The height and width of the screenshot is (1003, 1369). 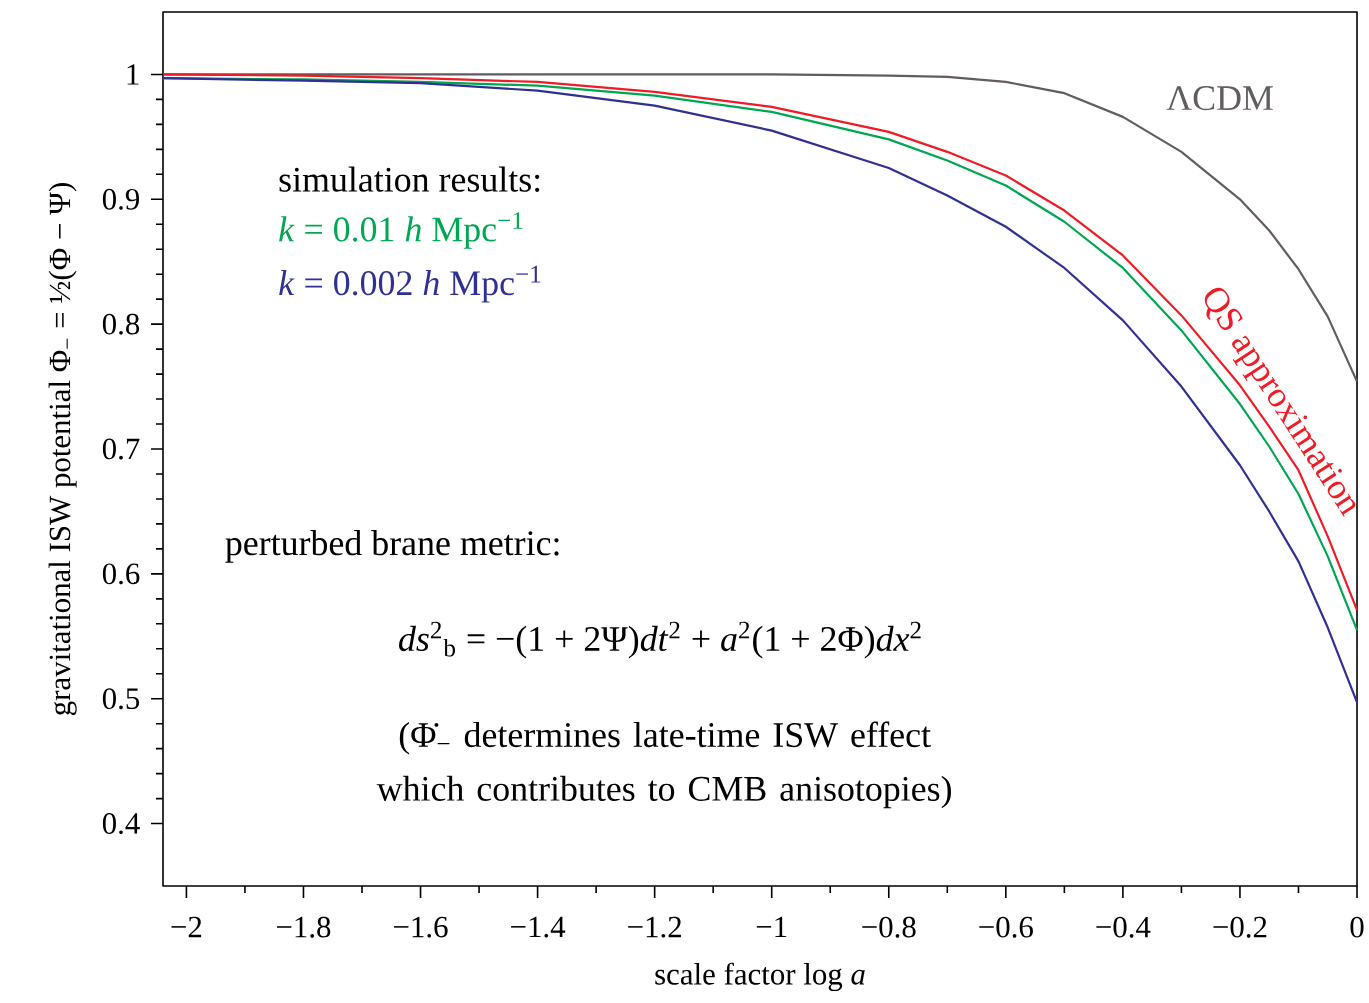 What do you see at coordinates (421, 927) in the screenshot?
I see `x-tick-label: −1.6` at bounding box center [421, 927].